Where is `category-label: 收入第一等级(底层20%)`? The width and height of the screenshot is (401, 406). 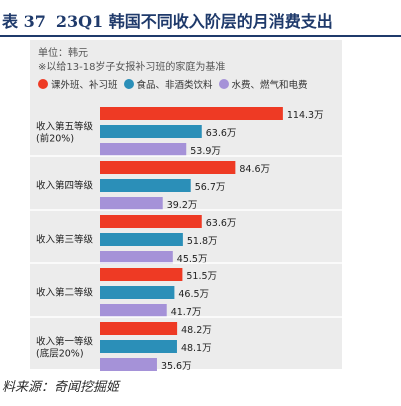
category-label: 收入第一等级(底层20%) is located at coordinates (65, 348).